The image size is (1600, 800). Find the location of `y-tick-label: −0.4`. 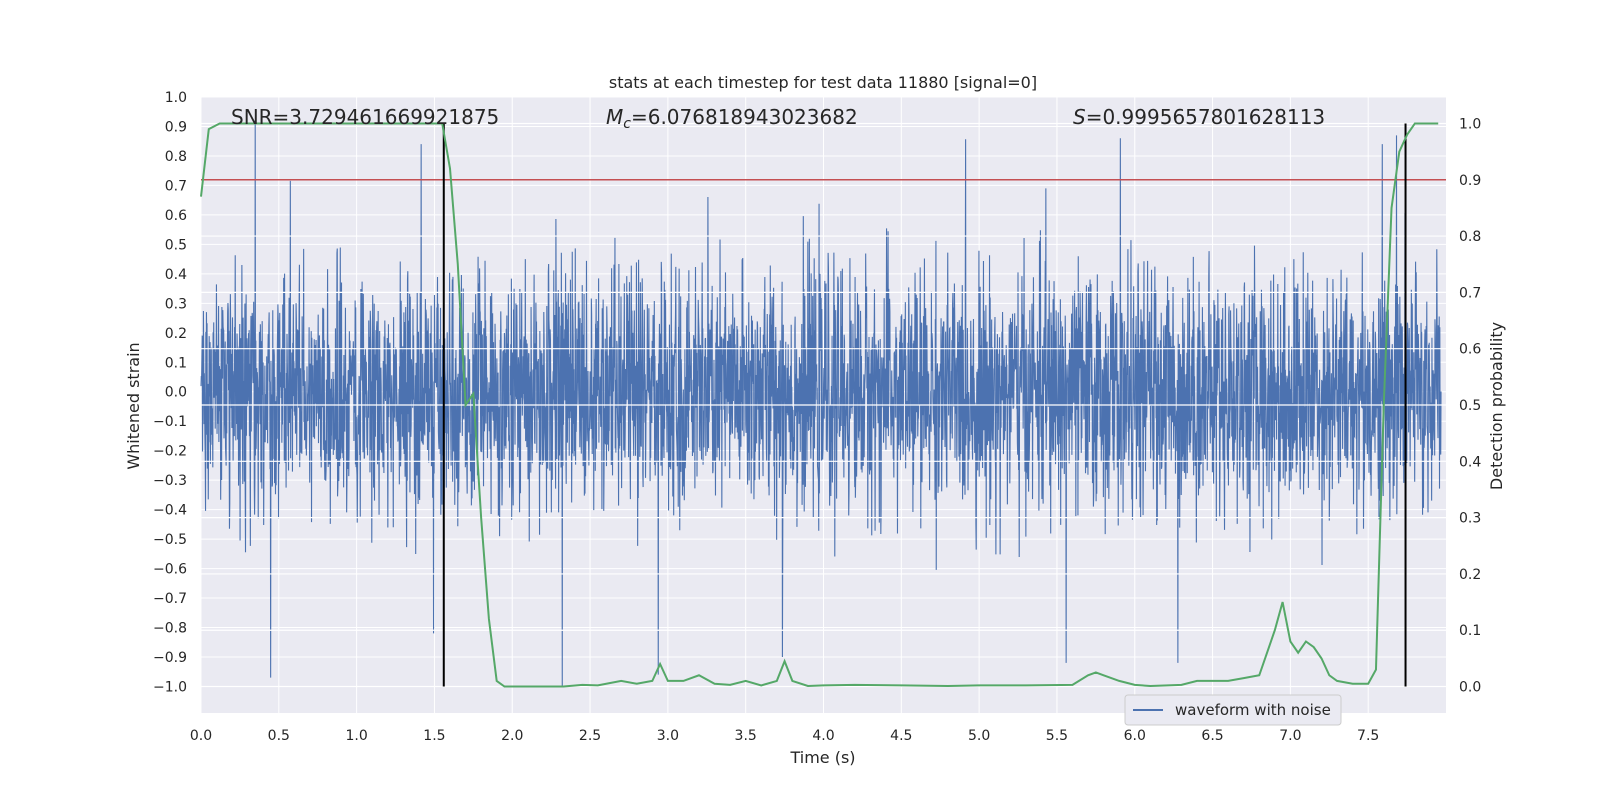

y-tick-label: −0.4 is located at coordinates (170, 511).